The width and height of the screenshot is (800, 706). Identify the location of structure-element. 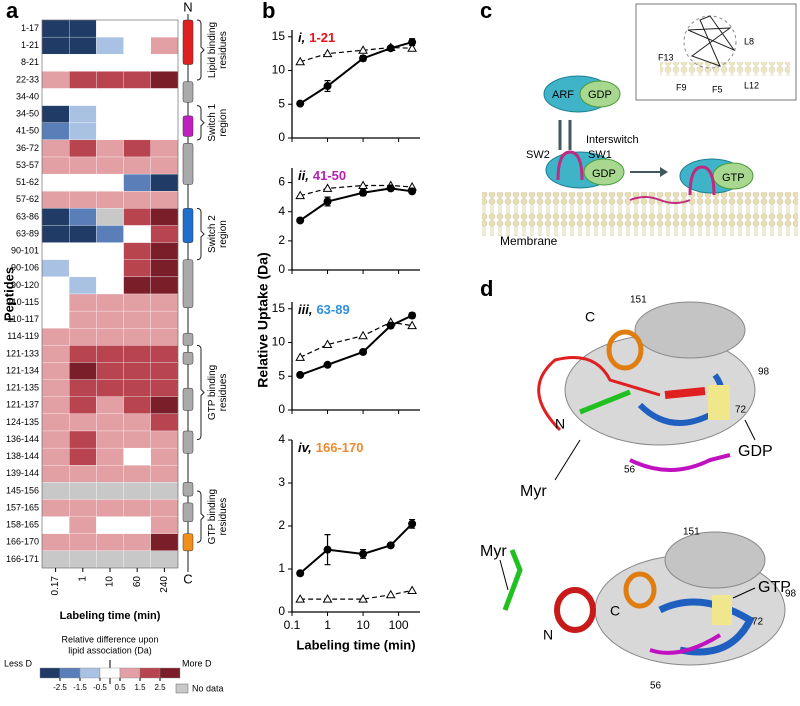
(188, 92).